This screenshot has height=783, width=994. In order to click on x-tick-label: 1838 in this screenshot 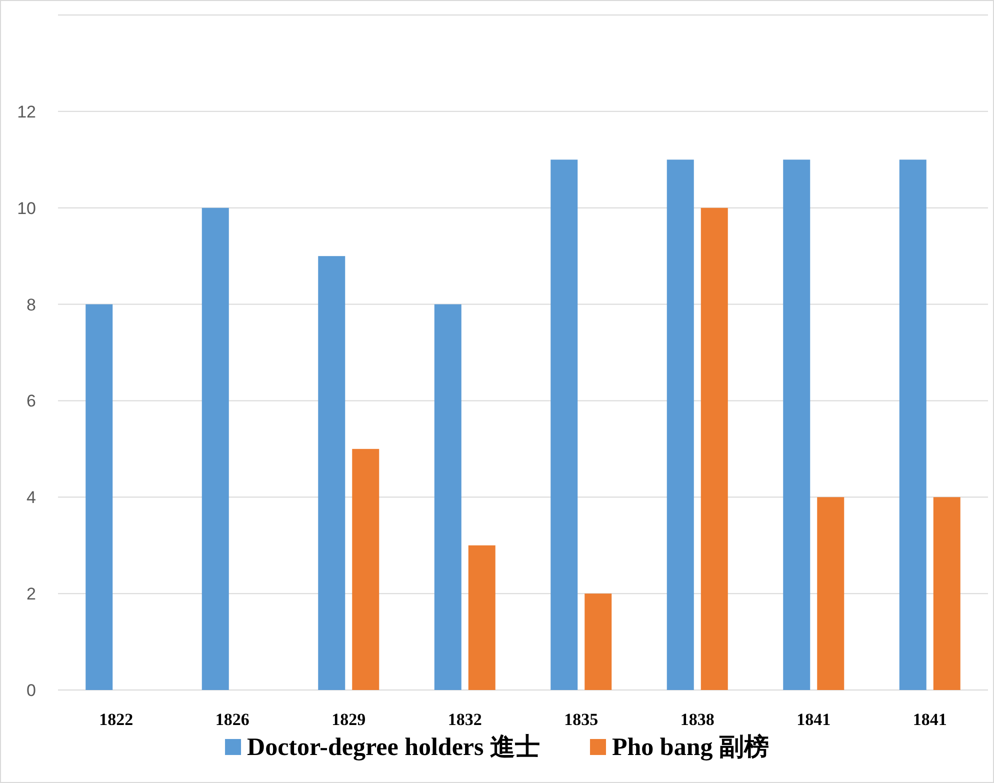, I will do `click(697, 719)`.